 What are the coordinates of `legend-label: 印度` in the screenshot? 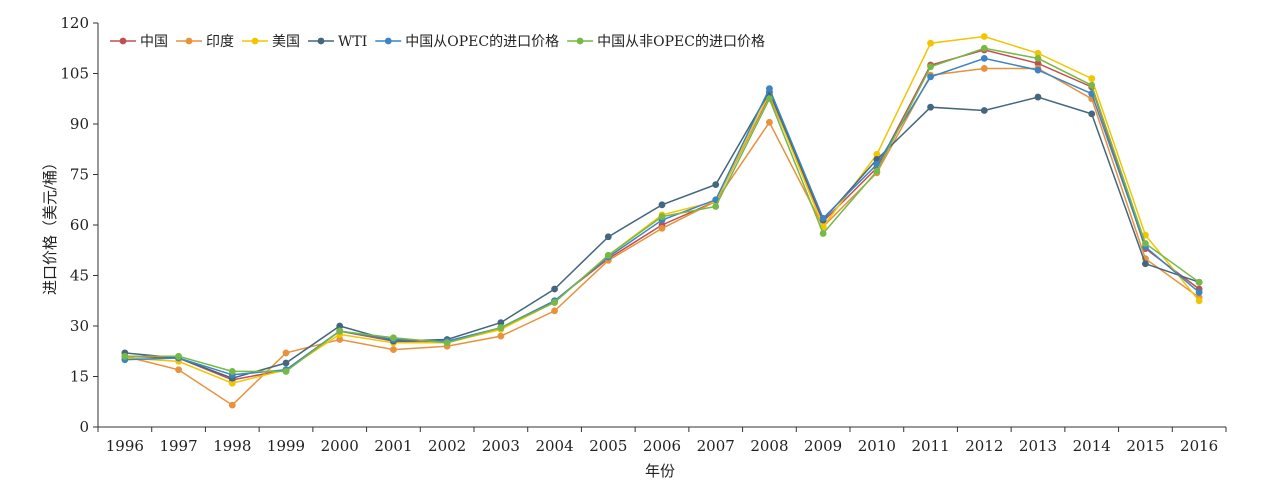 It's located at (220, 42).